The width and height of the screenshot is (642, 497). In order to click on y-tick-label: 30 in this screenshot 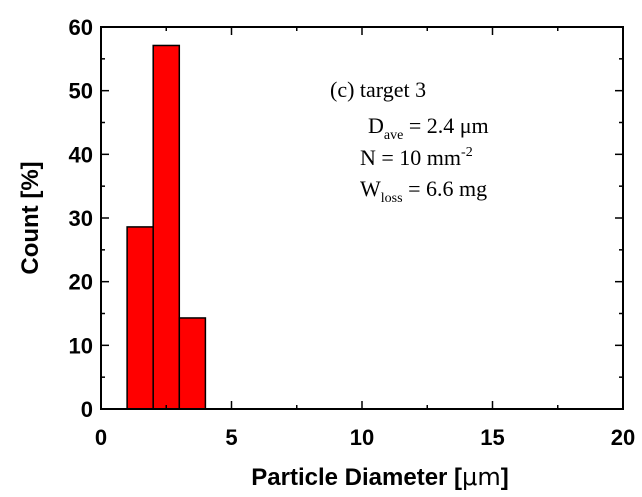, I will do `click(81, 218)`.